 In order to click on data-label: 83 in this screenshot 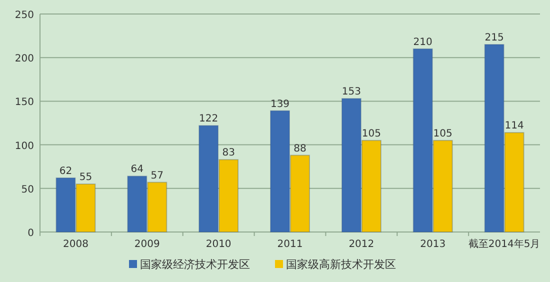, I will do `click(228, 153)`.